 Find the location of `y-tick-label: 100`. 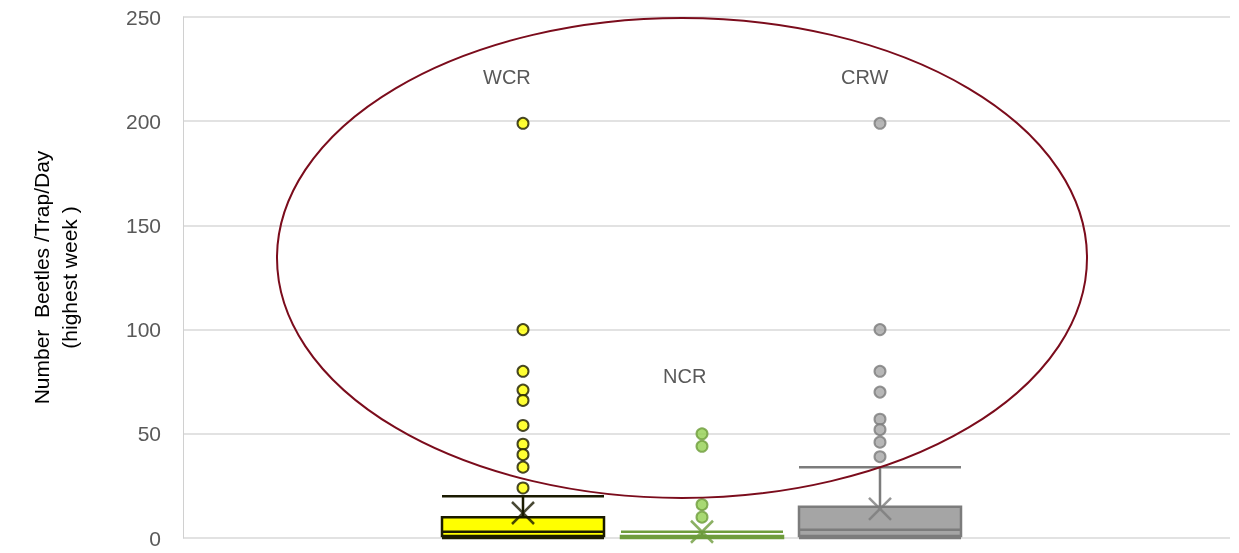

y-tick-label: 100 is located at coordinates (143, 330).